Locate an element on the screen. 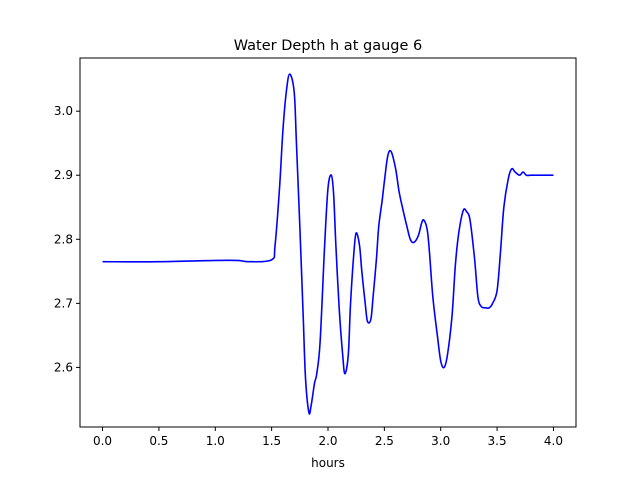 This screenshot has width=640, height=480. x-tick-label: 1.5 is located at coordinates (271, 441).